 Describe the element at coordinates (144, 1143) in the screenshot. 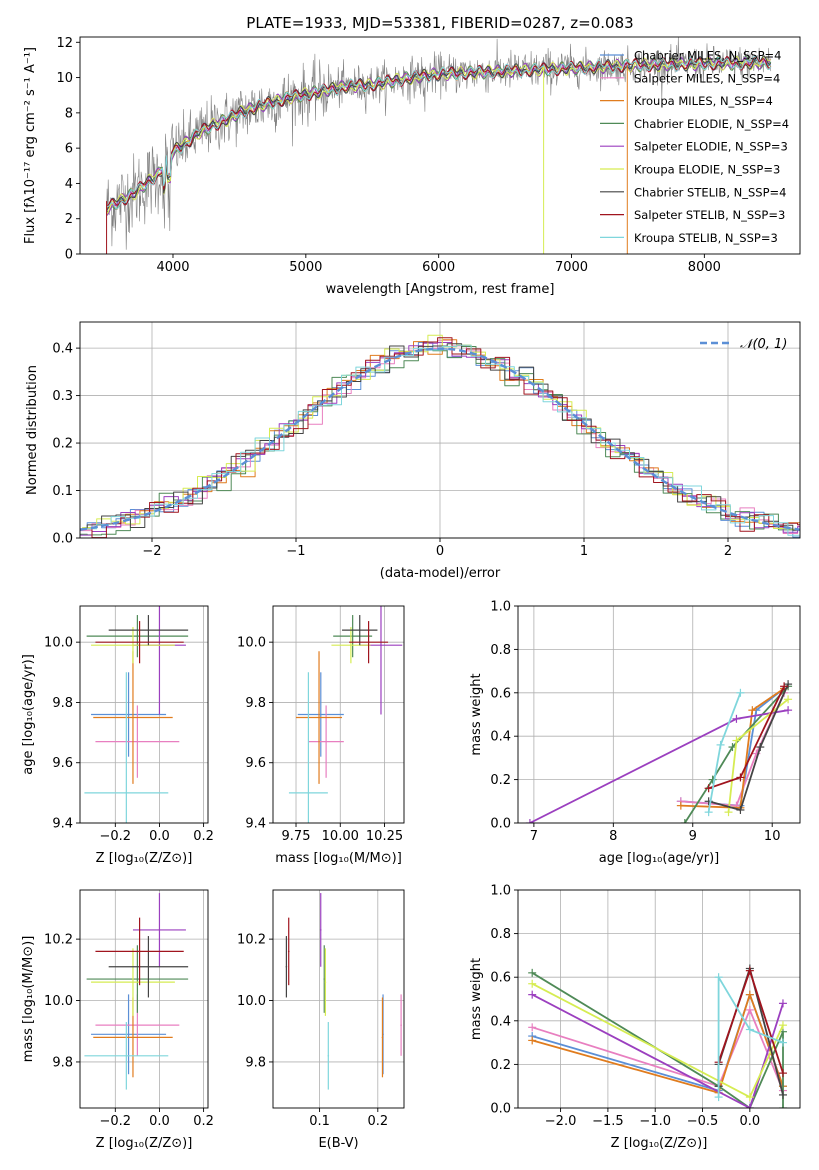

I see `mass_vs_Z-xlabel: Z [log₁₀(Z/Z⊙)]` at that location.